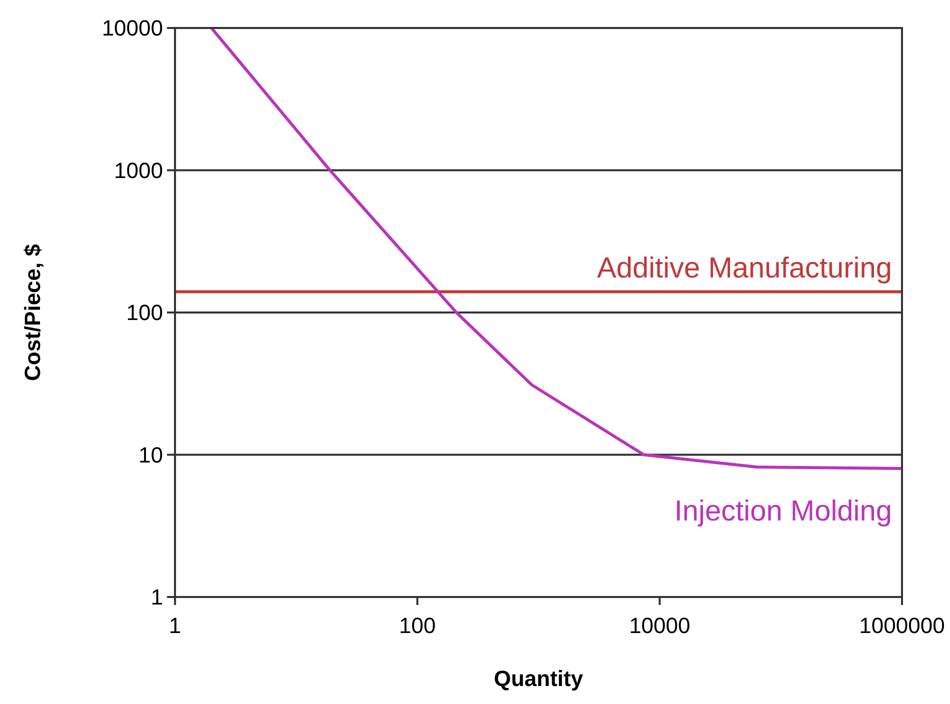 This screenshot has height=704, width=950. What do you see at coordinates (150, 455) in the screenshot?
I see `y-tick-label: 10` at bounding box center [150, 455].